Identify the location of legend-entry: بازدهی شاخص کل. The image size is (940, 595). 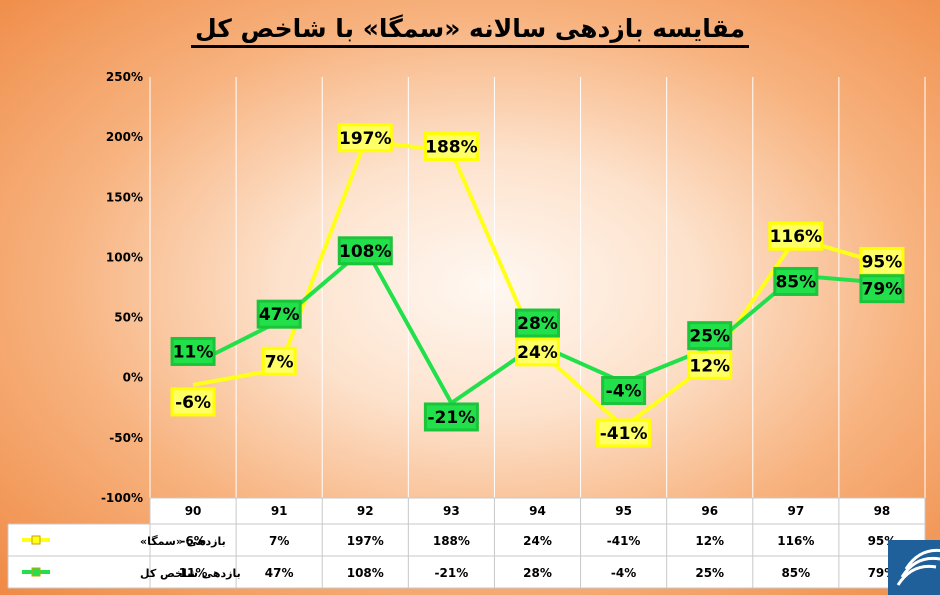
(190, 573).